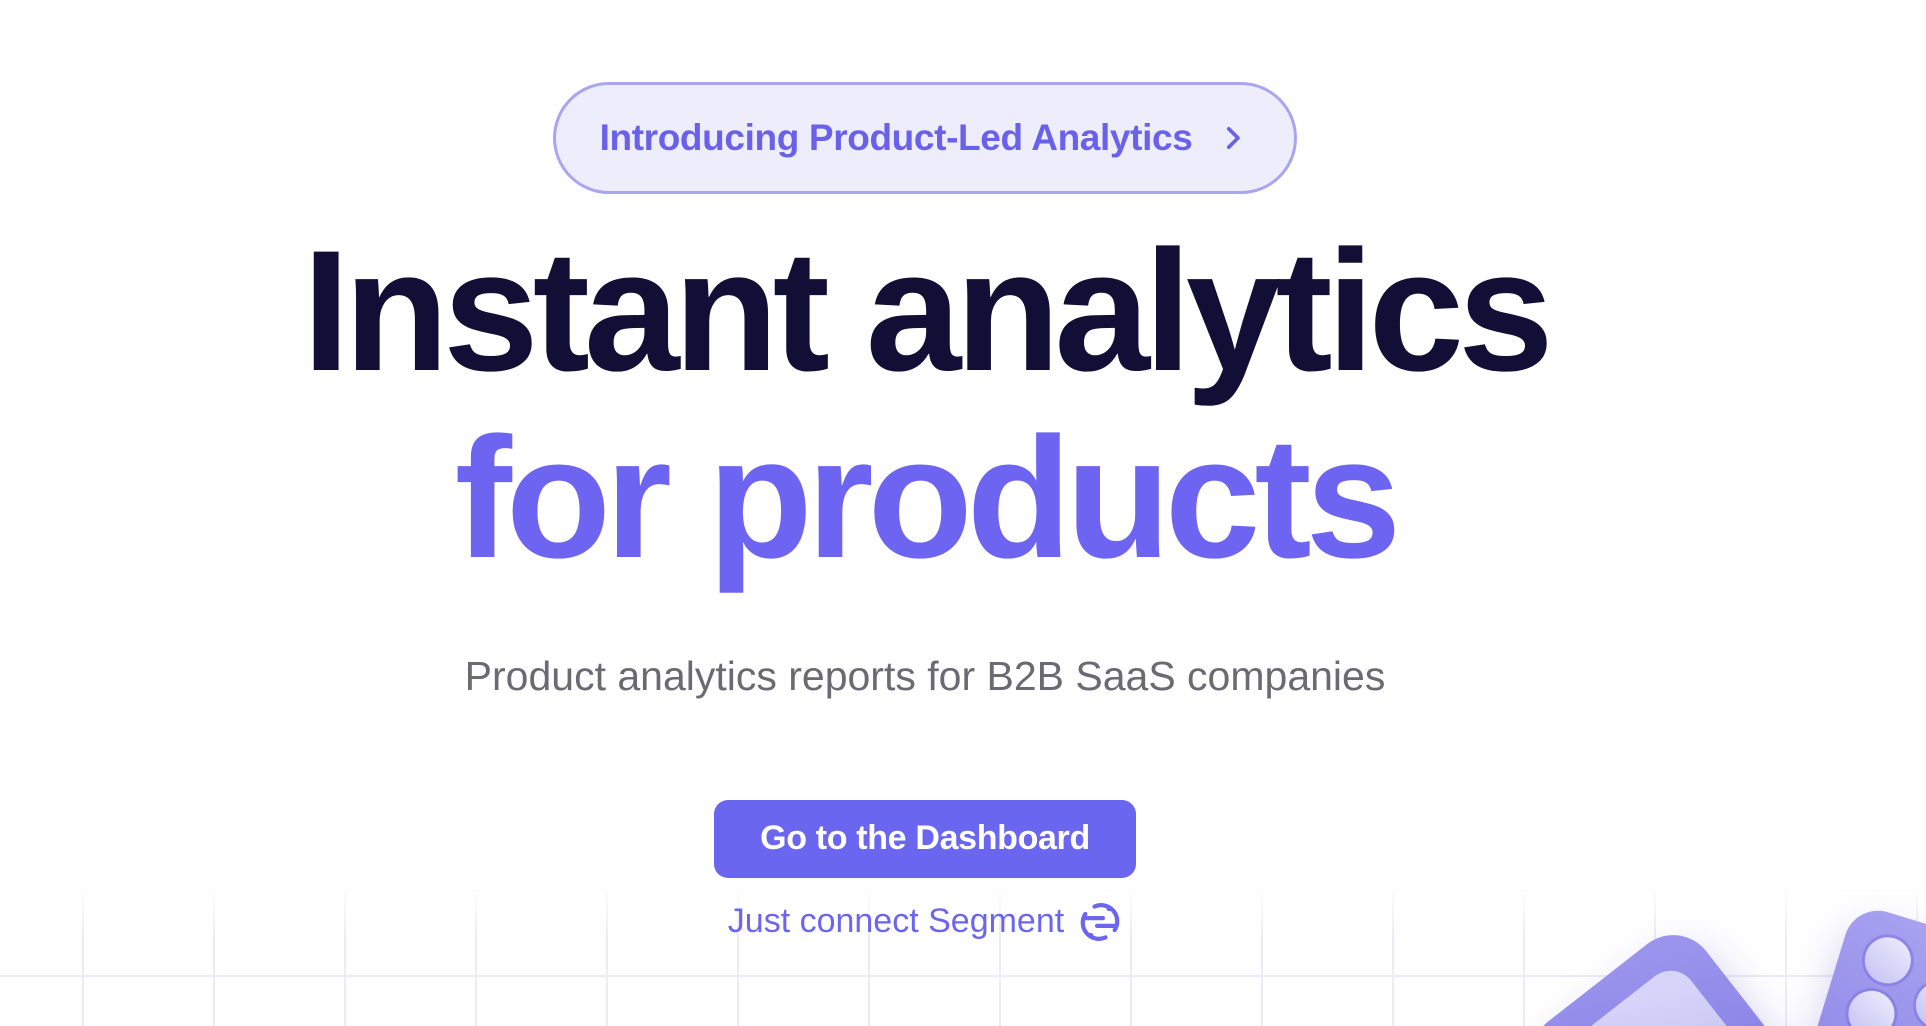 The image size is (1926, 1026). Describe the element at coordinates (1100, 922) in the screenshot. I see `segment-logo-icon` at that location.